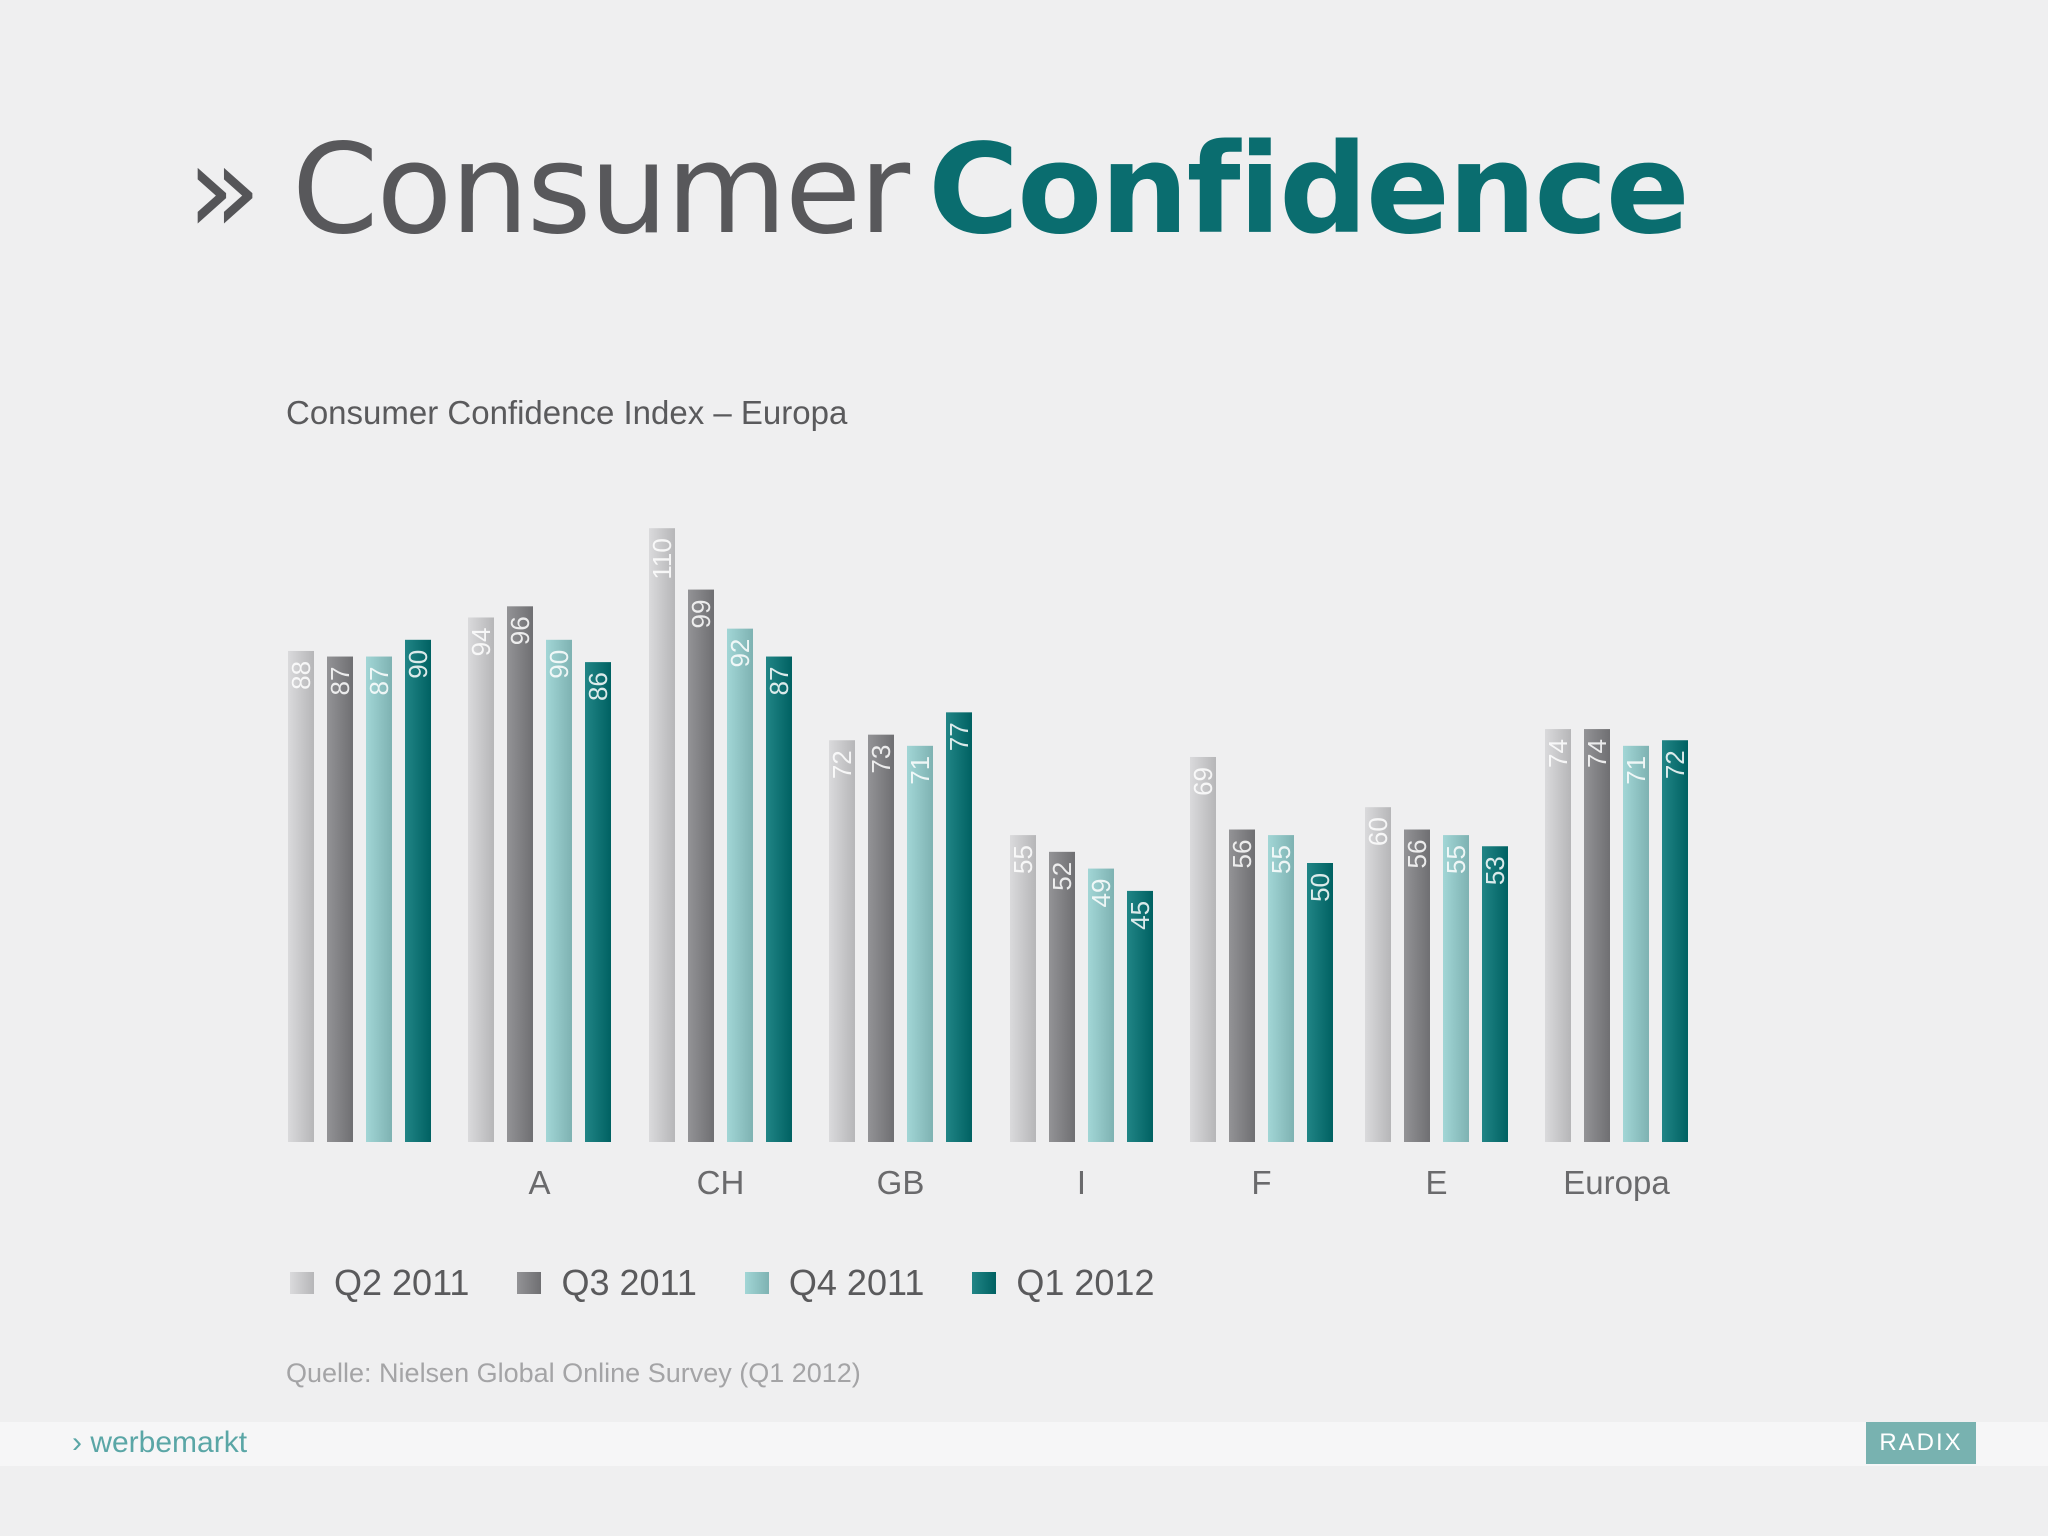  I want to click on bar-value-label: 53, so click(1495, 870).